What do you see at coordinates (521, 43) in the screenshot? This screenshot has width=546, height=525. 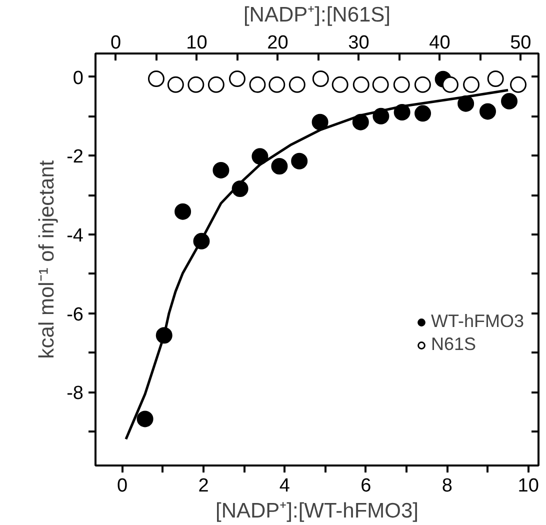 I see `x2-tick-label: 50` at bounding box center [521, 43].